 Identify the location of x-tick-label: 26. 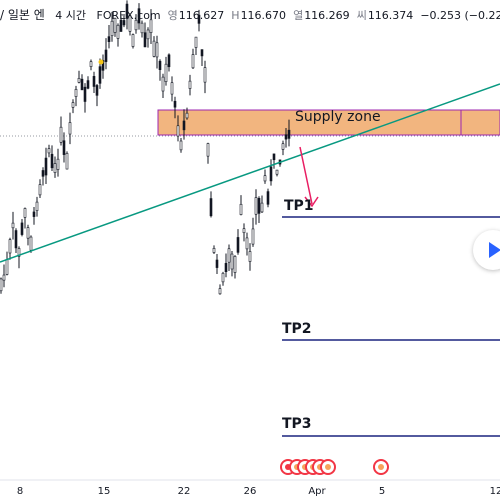
(250, 491).